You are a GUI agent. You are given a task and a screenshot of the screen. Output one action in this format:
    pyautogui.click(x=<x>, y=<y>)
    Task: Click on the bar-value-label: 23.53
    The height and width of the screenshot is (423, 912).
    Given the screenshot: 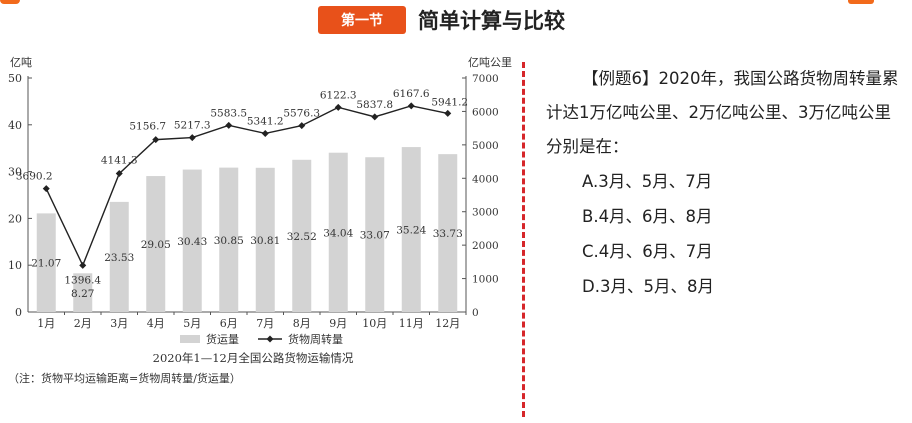 What is the action you would take?
    pyautogui.click(x=119, y=258)
    